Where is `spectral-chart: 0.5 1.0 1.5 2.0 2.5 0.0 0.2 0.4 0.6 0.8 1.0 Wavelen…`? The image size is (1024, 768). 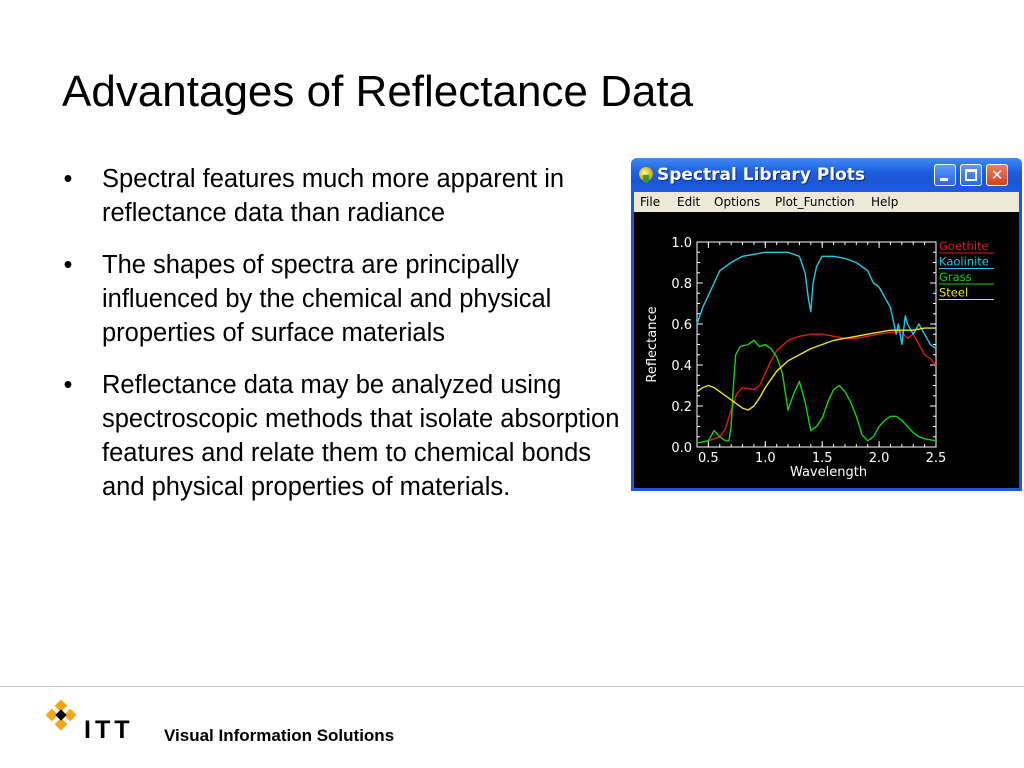
spectral-chart: 0.5 1.0 1.5 2.0 2.5 0.0 0.2 0.4 0.6 0.8 1.0 Wavelen… is located at coordinates (819, 358).